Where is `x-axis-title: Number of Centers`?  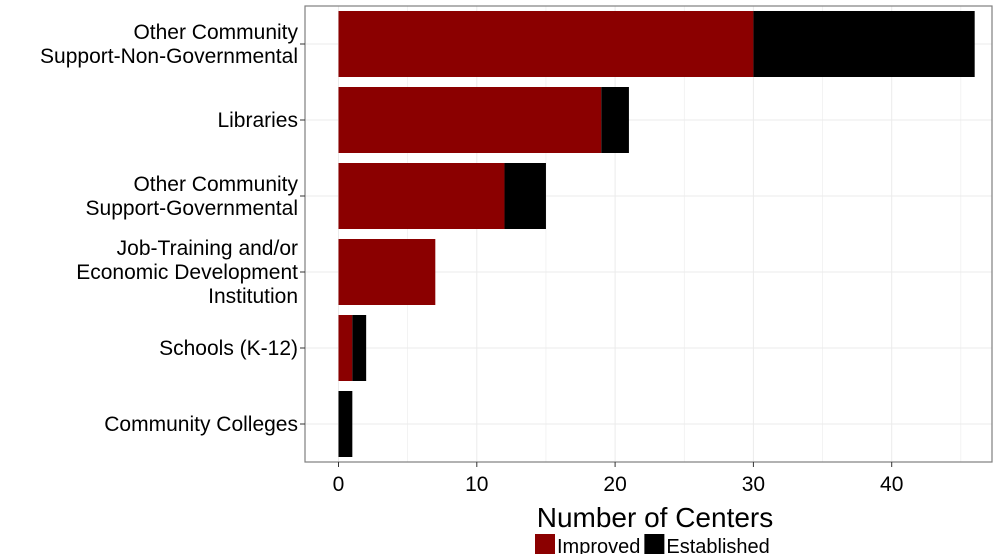
x-axis-title: Number of Centers is located at coordinates (655, 517).